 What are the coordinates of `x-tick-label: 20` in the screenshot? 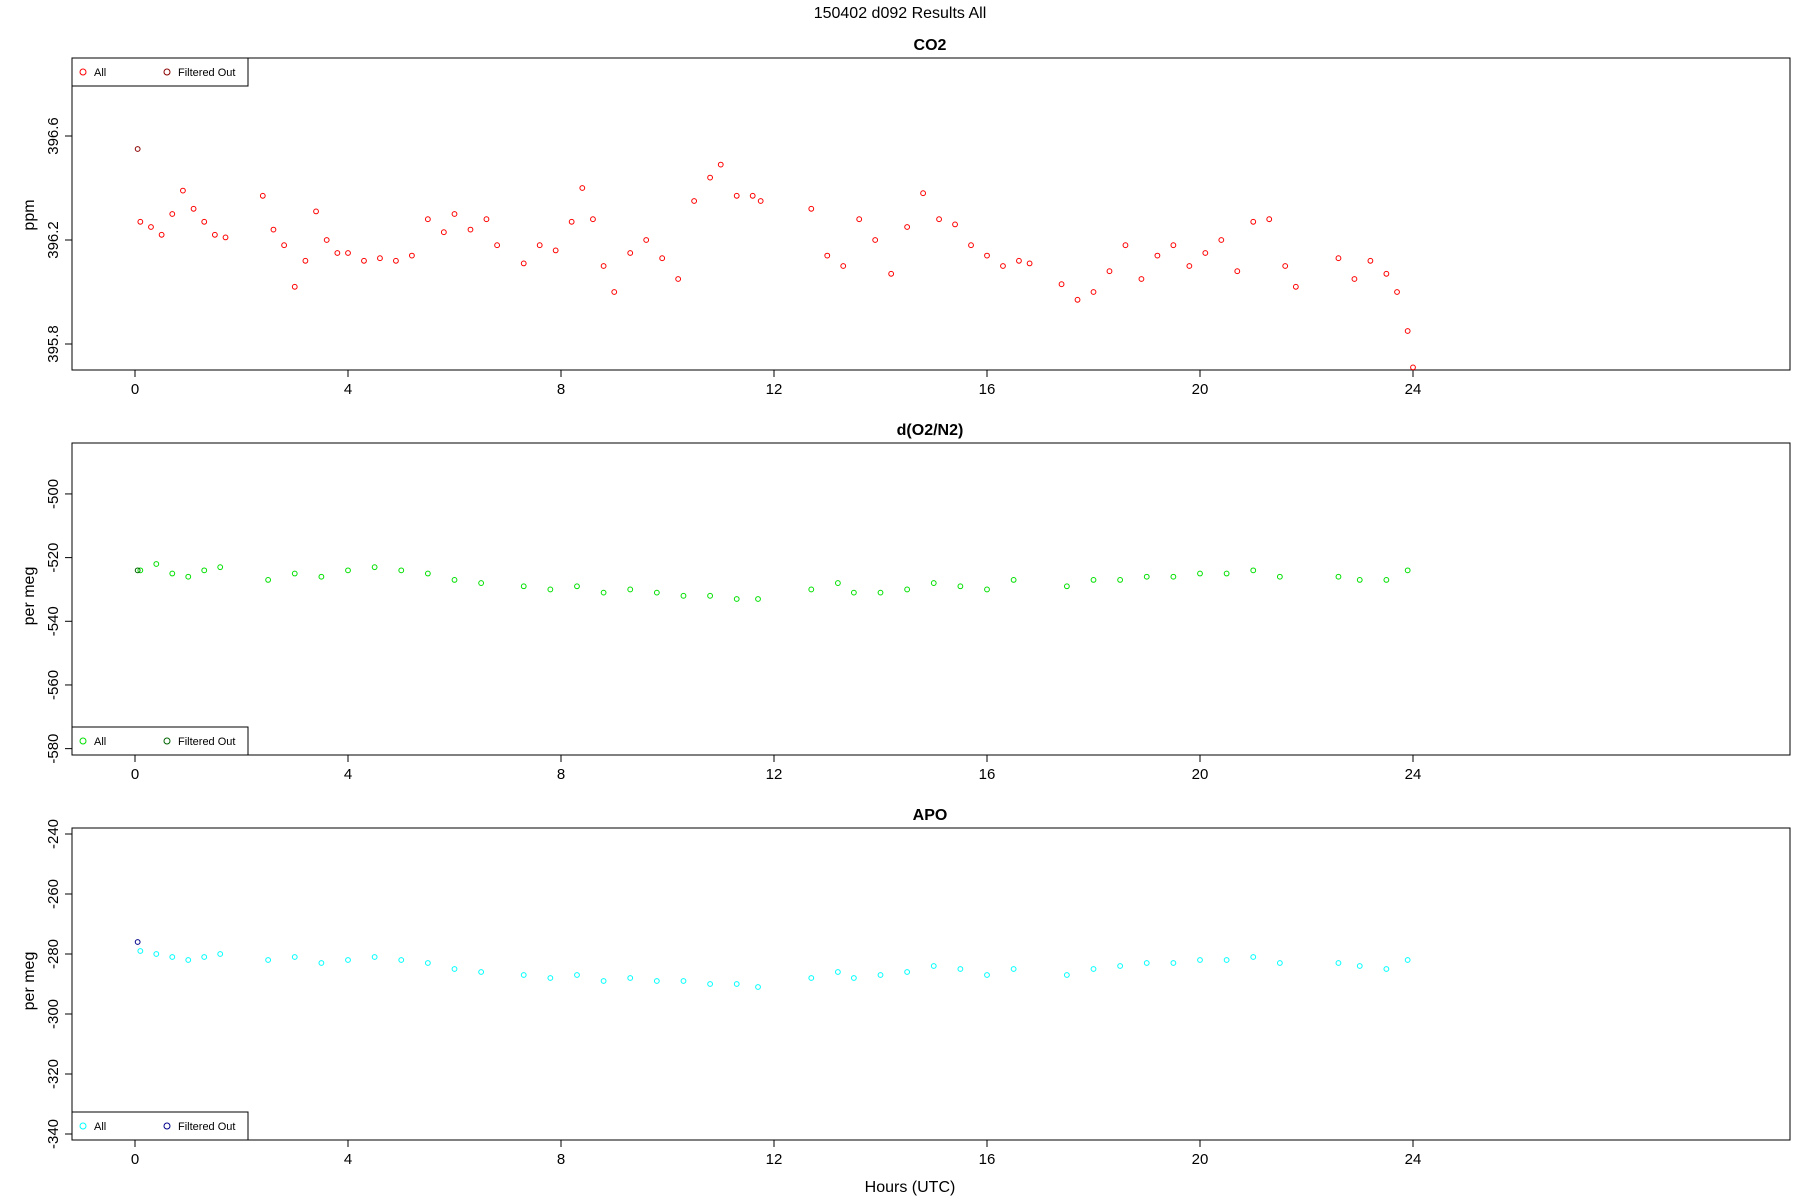 It's located at (1200, 774).